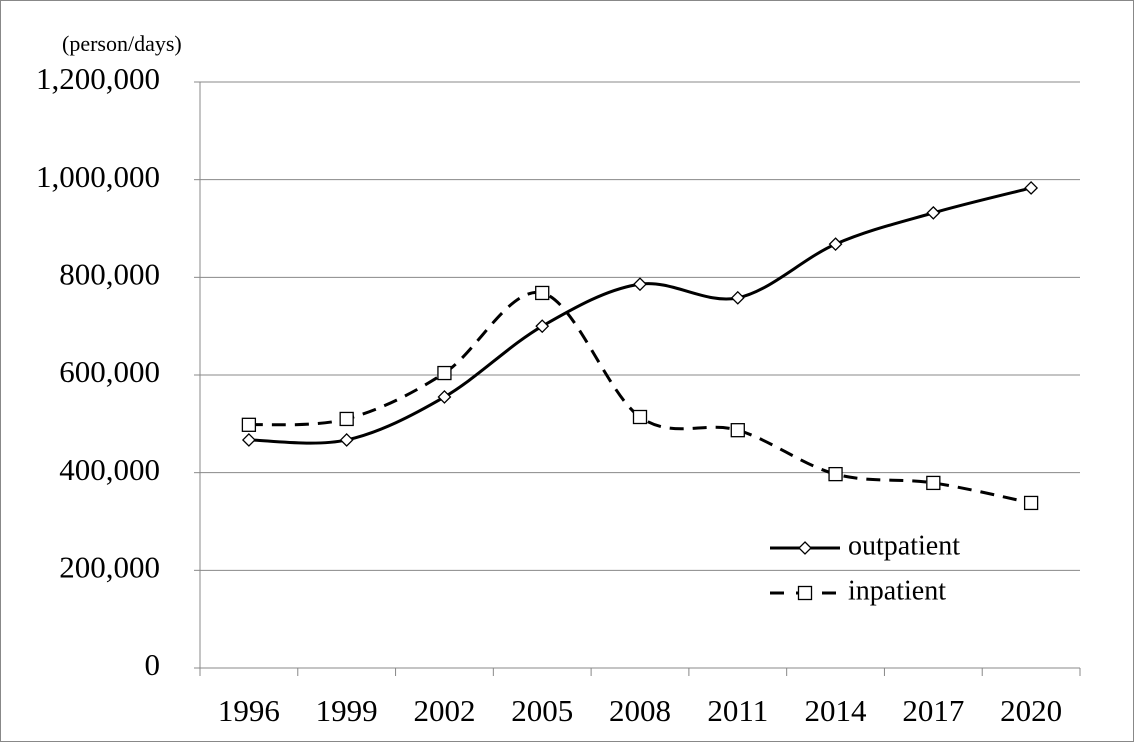  I want to click on x-tick-label: 1999, so click(347, 710).